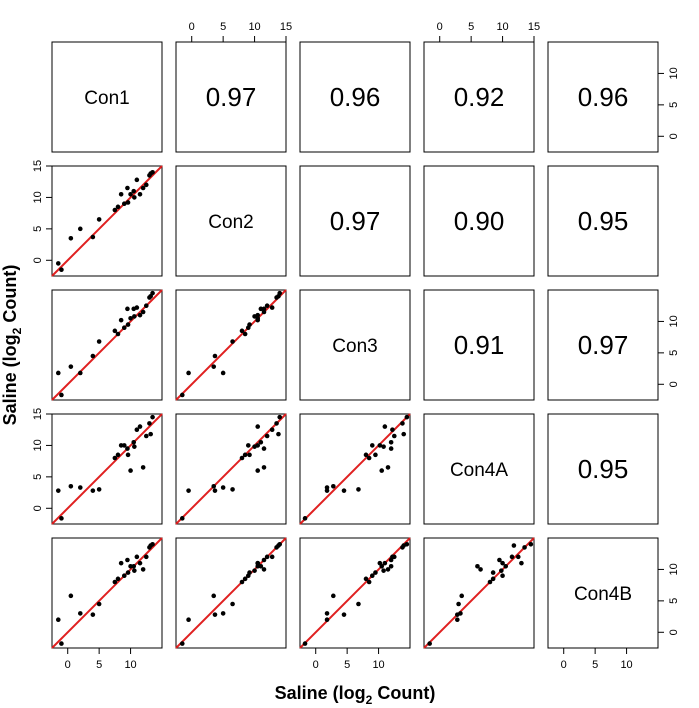 The width and height of the screenshot is (699, 708). I want to click on correlation: 0.92, so click(479, 97).